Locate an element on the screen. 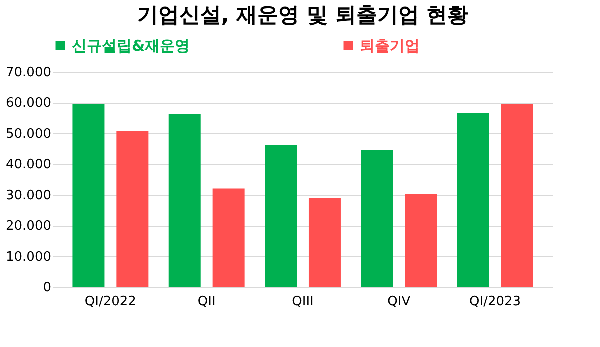 The height and width of the screenshot is (347, 600). legend-label: 신규설립&재운영 is located at coordinates (131, 45).